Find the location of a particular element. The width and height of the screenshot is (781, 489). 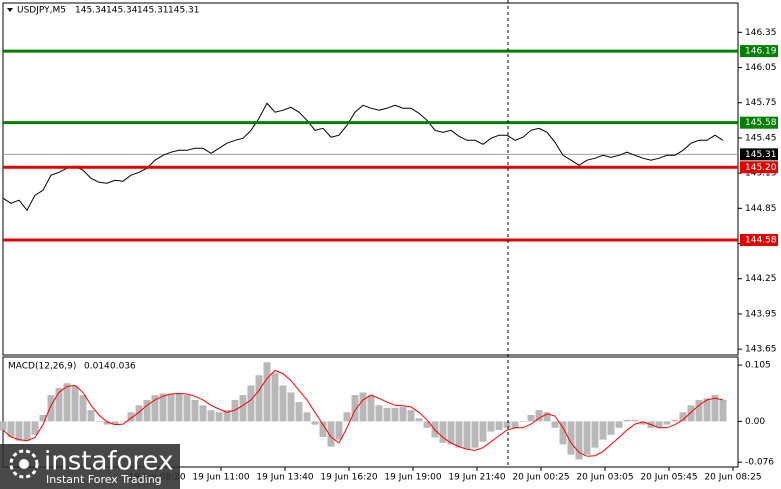

level-label: 145.20 is located at coordinates (761, 168).